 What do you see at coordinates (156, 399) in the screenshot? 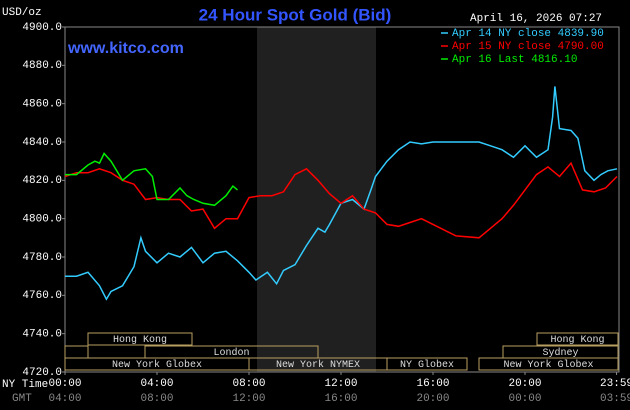
I see `gmt-tick-label: 08:00` at bounding box center [156, 399].